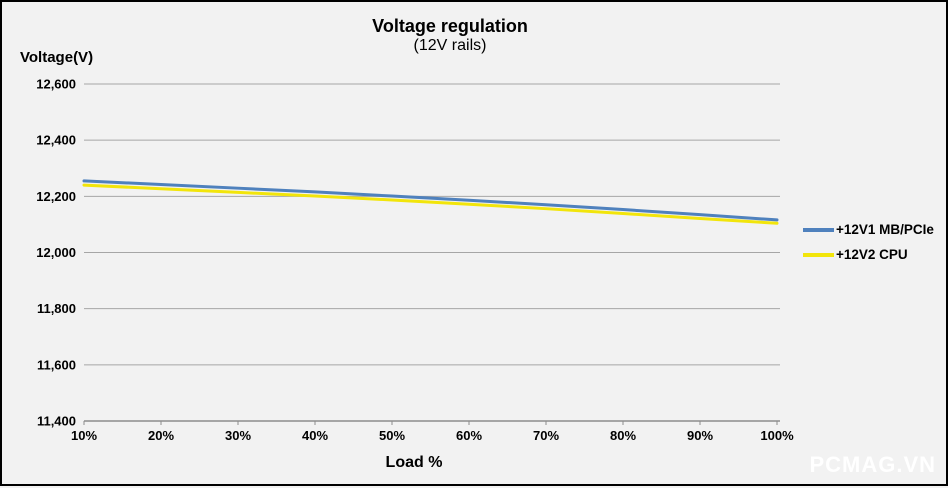 This screenshot has height=488, width=948. I want to click on x-tick-label: 30%, so click(238, 435).